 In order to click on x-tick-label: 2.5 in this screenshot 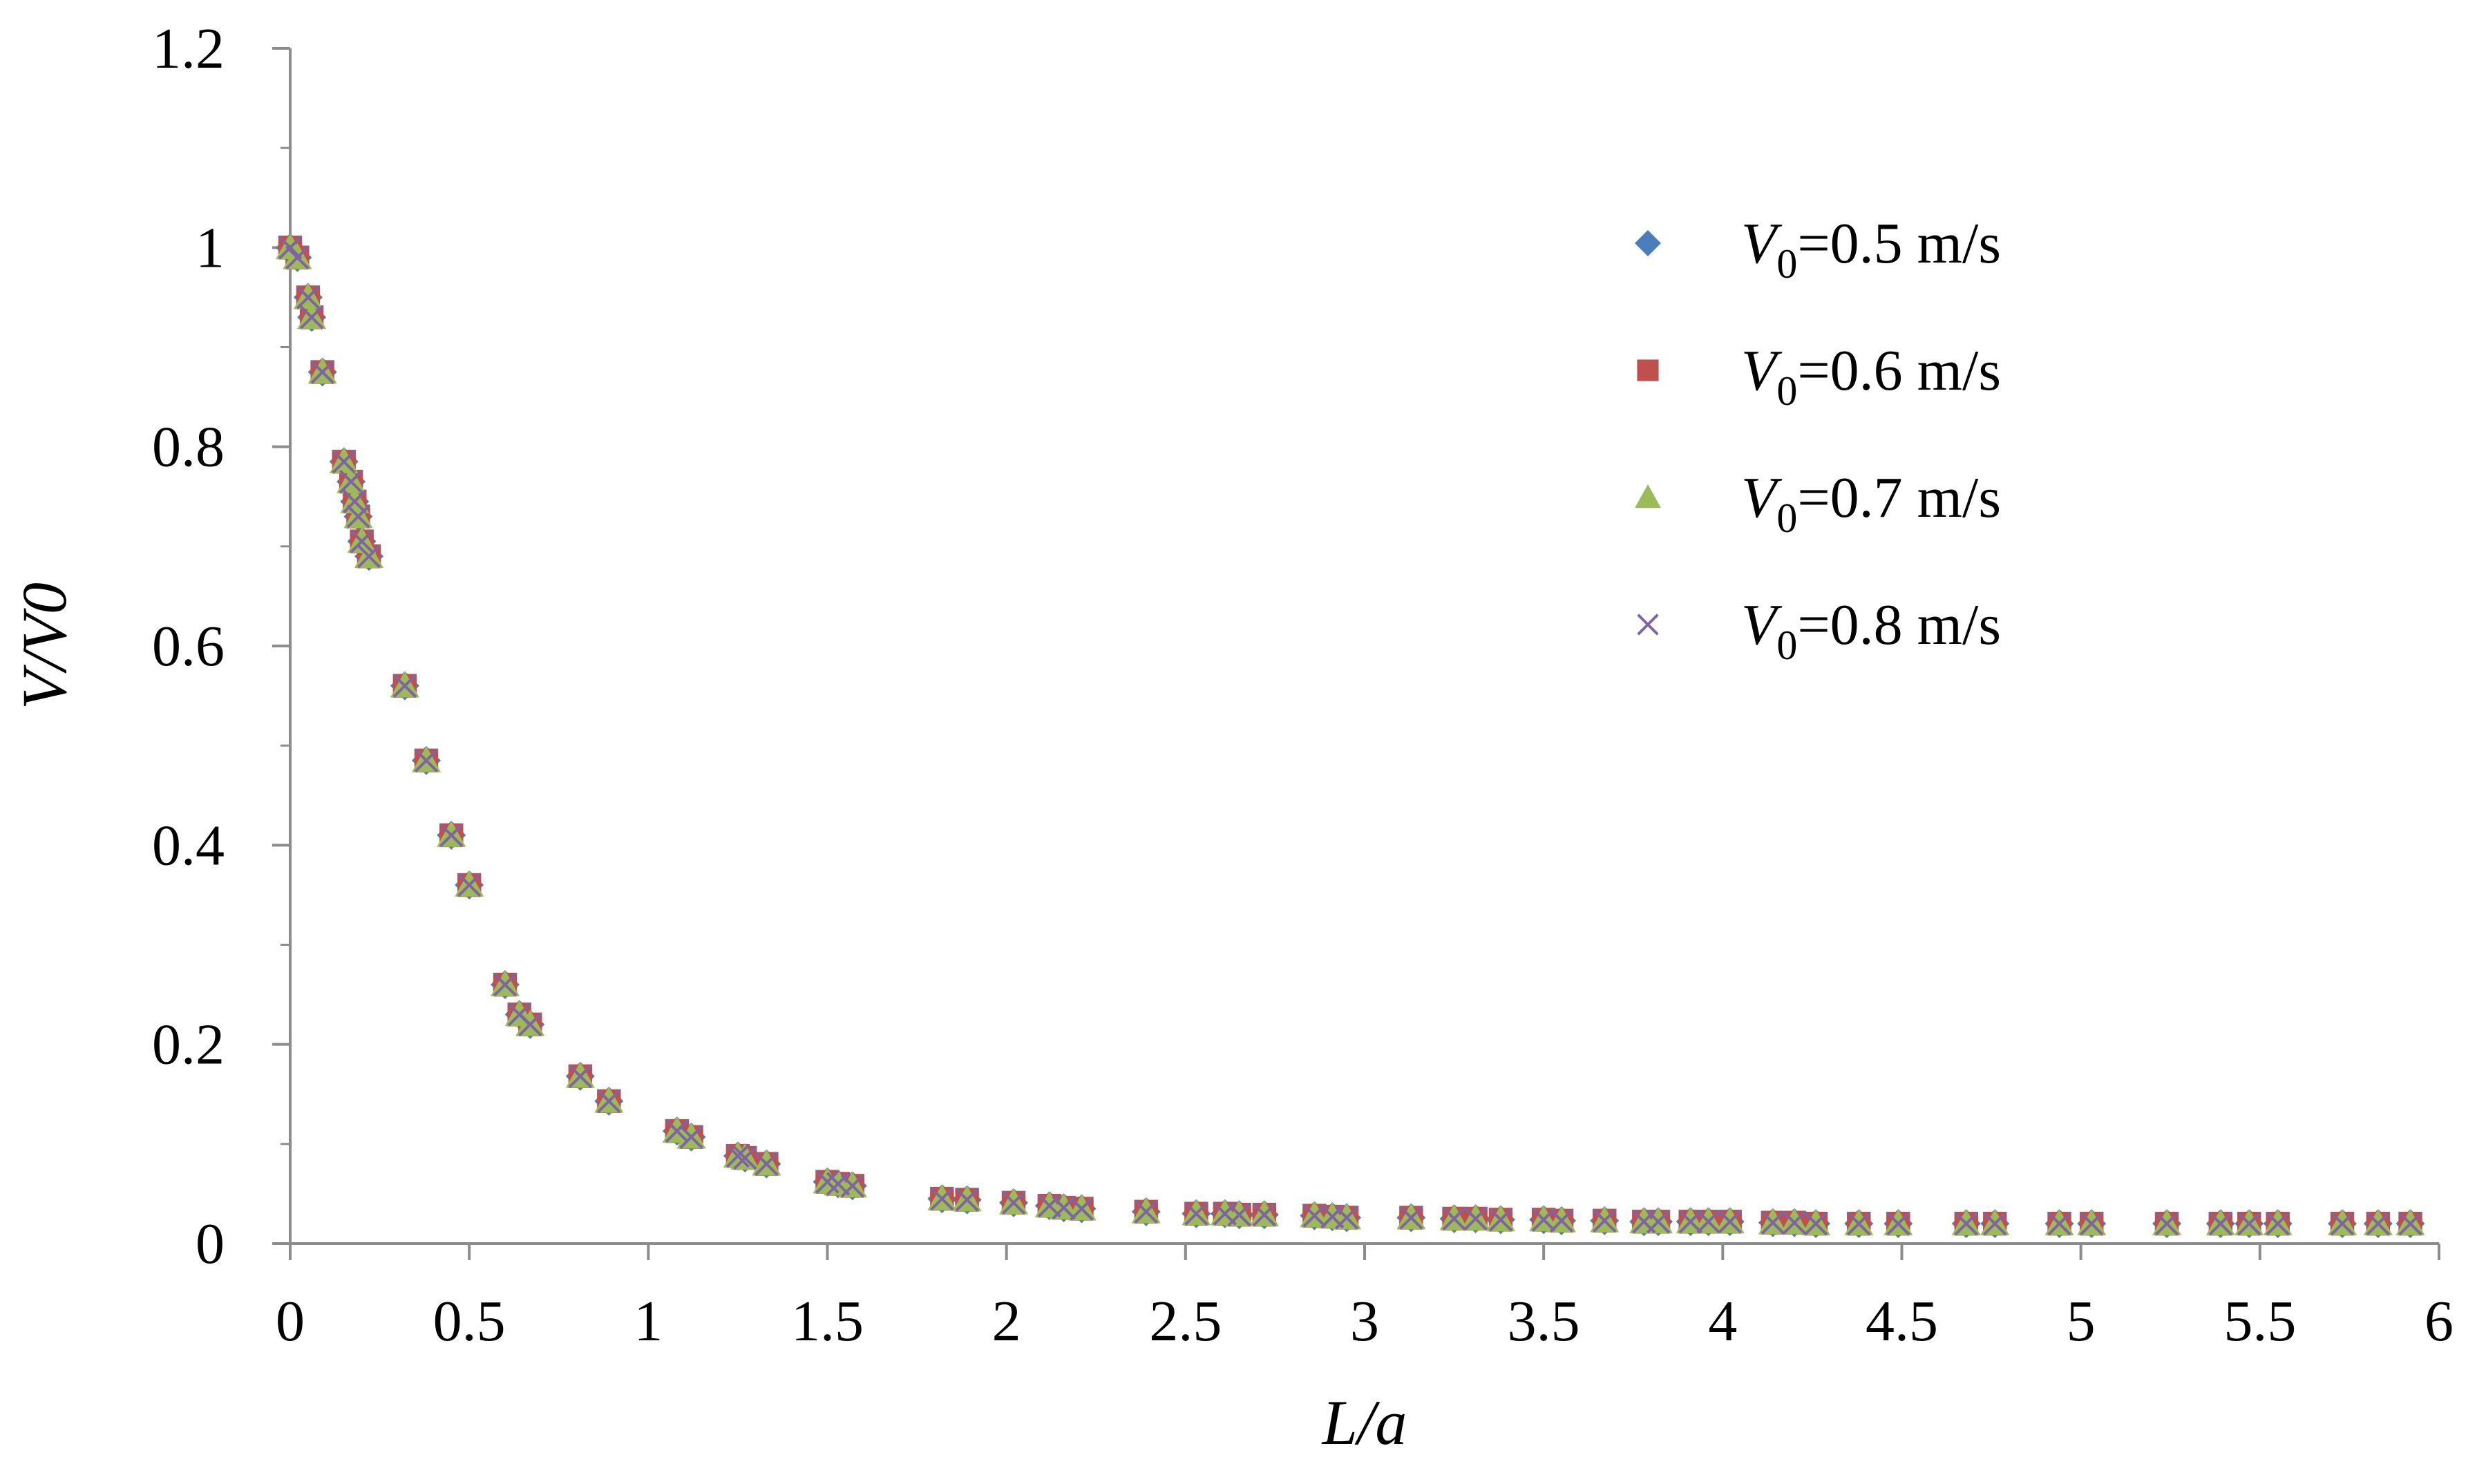, I will do `click(1185, 1321)`.